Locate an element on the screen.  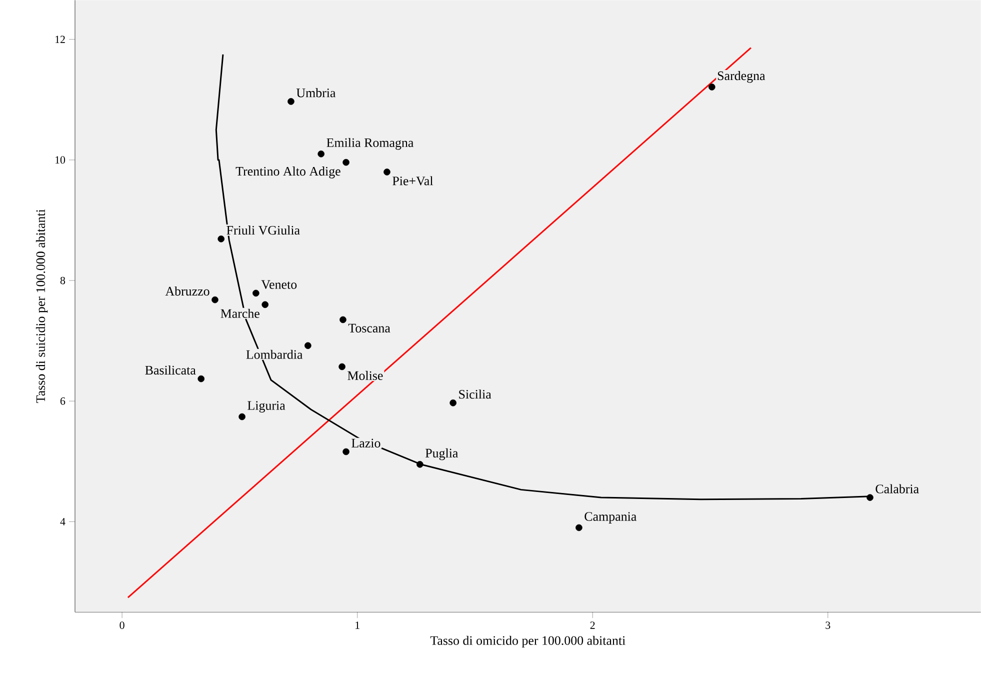
annotation: Lazio is located at coordinates (366, 443).